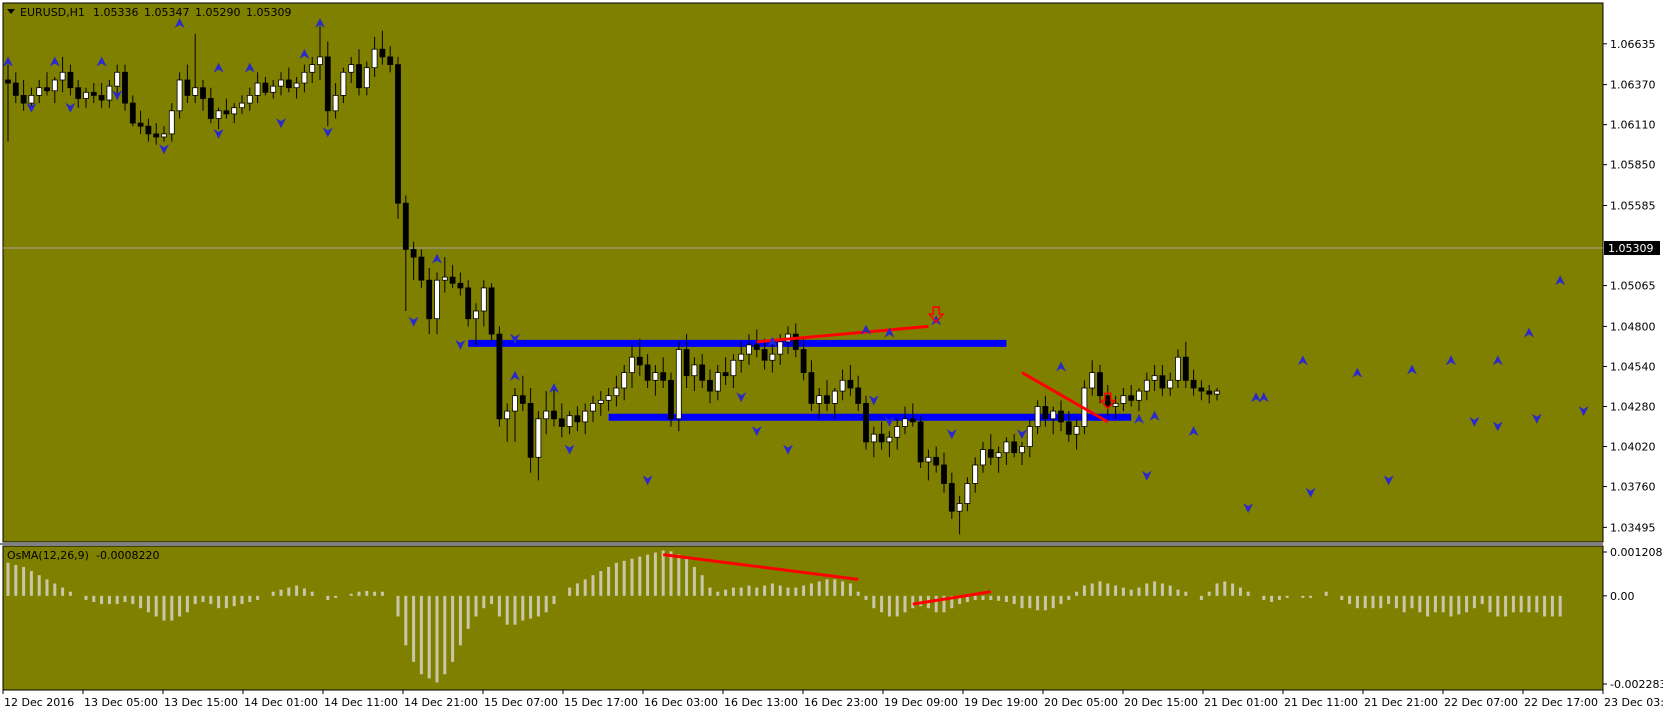 The width and height of the screenshot is (1663, 714). I want to click on trend-lines, so click(932, 374).